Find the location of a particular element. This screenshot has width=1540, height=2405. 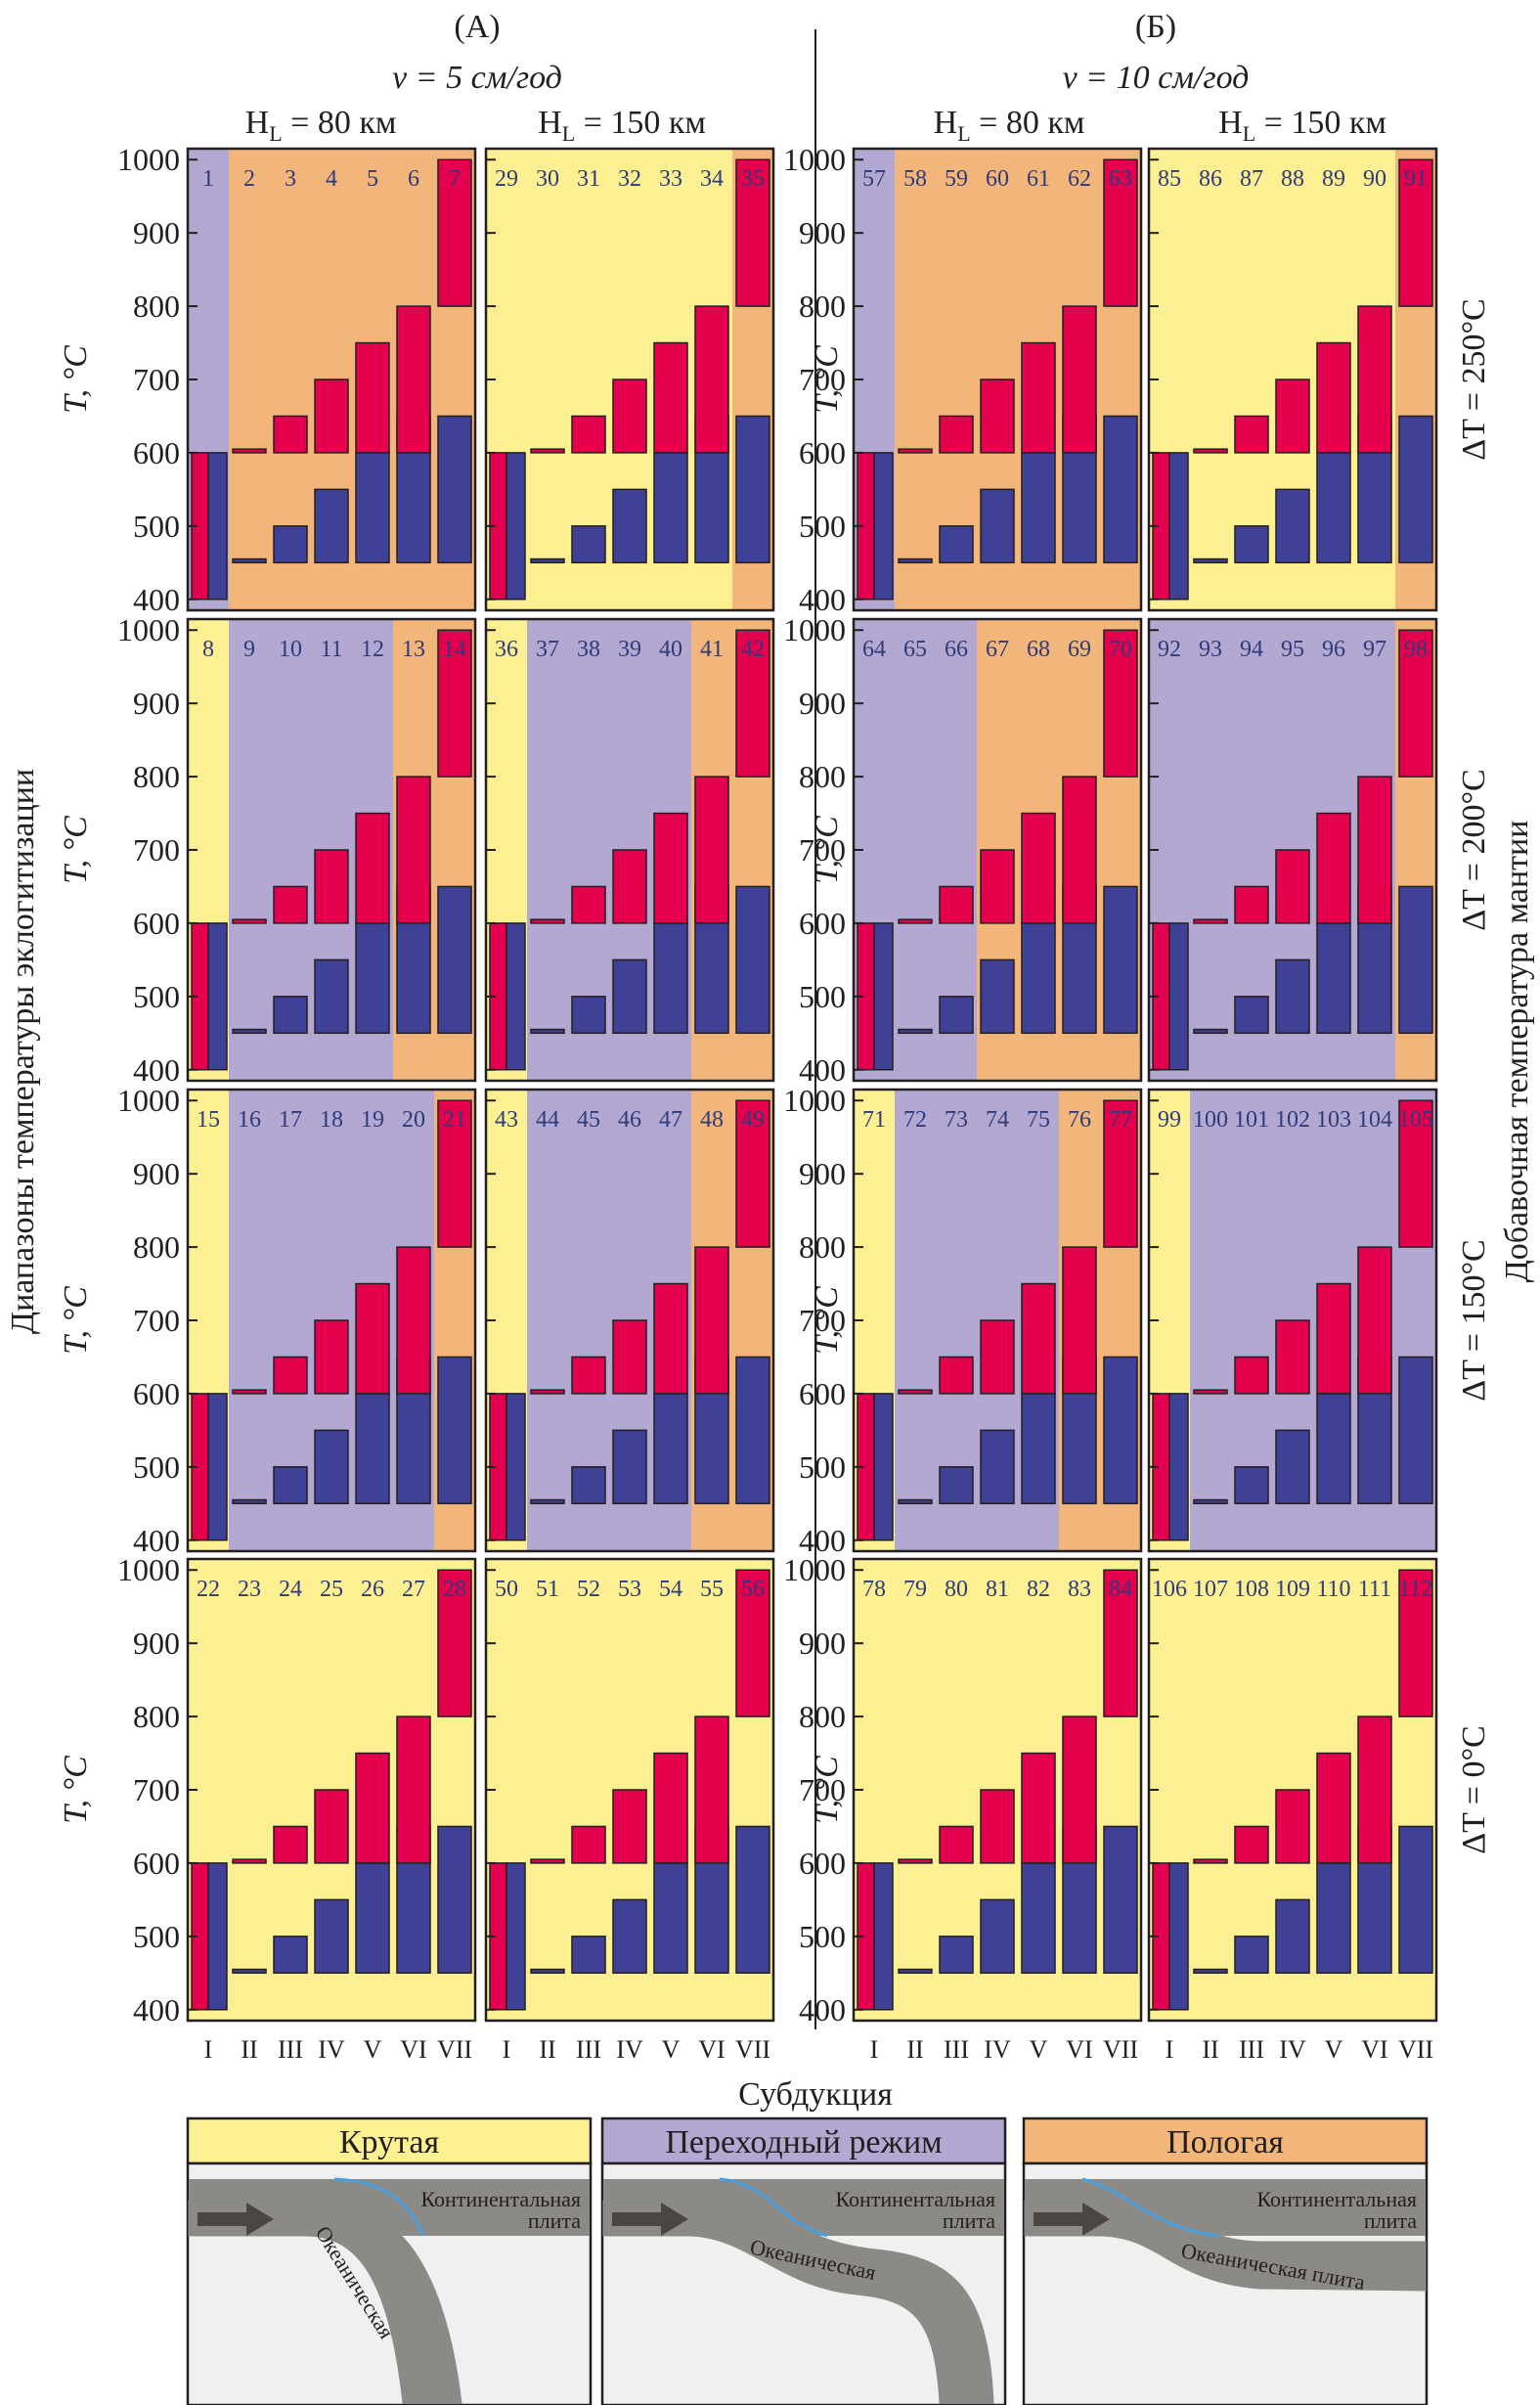

group-a-label: (А) is located at coordinates (477, 27).